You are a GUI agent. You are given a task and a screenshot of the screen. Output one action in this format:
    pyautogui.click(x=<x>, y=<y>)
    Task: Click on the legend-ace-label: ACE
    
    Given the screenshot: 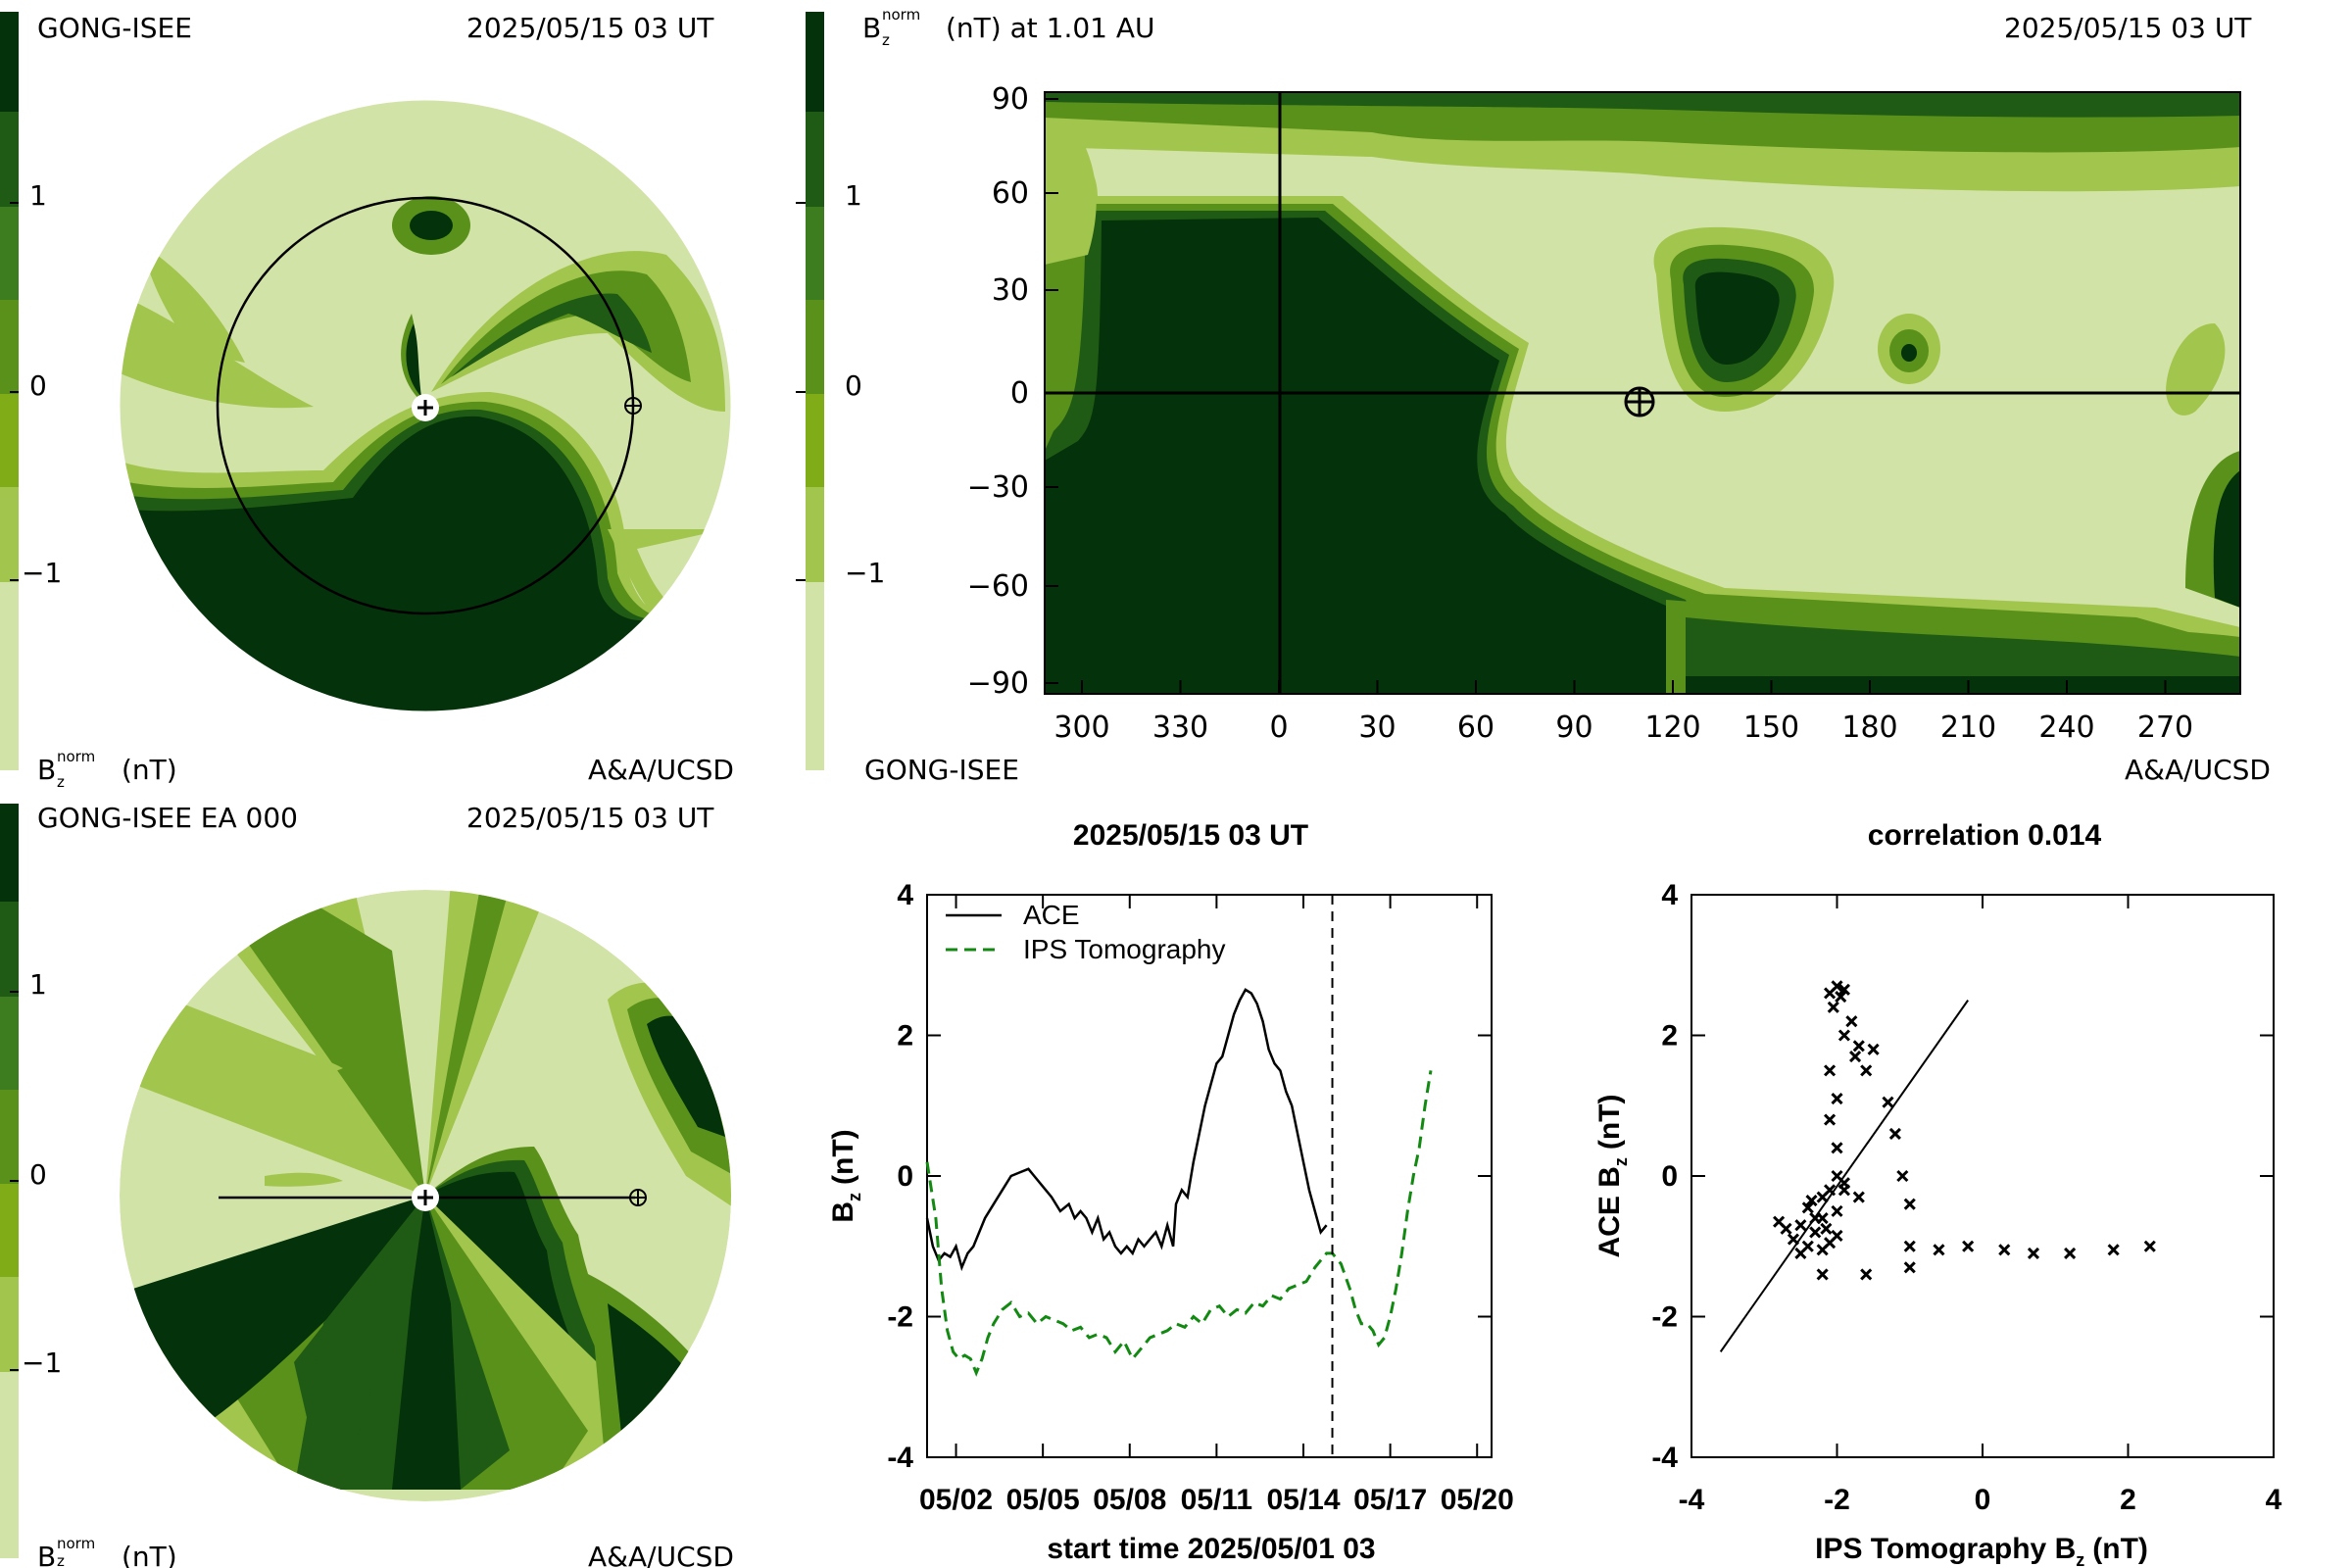 What is the action you would take?
    pyautogui.click(x=1051, y=915)
    